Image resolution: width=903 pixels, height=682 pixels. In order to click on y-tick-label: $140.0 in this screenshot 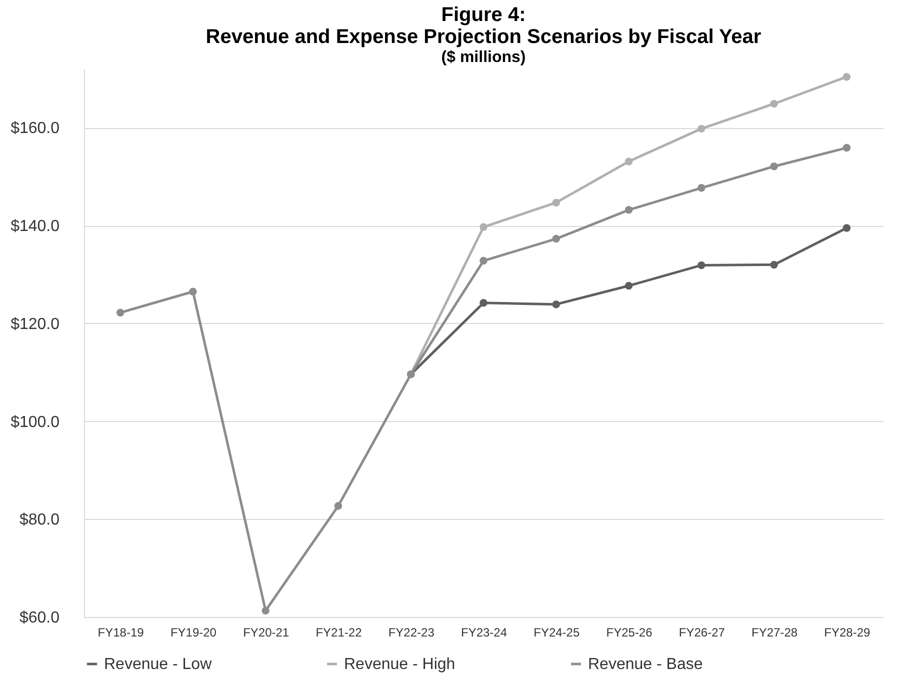, I will do `click(35, 227)`.